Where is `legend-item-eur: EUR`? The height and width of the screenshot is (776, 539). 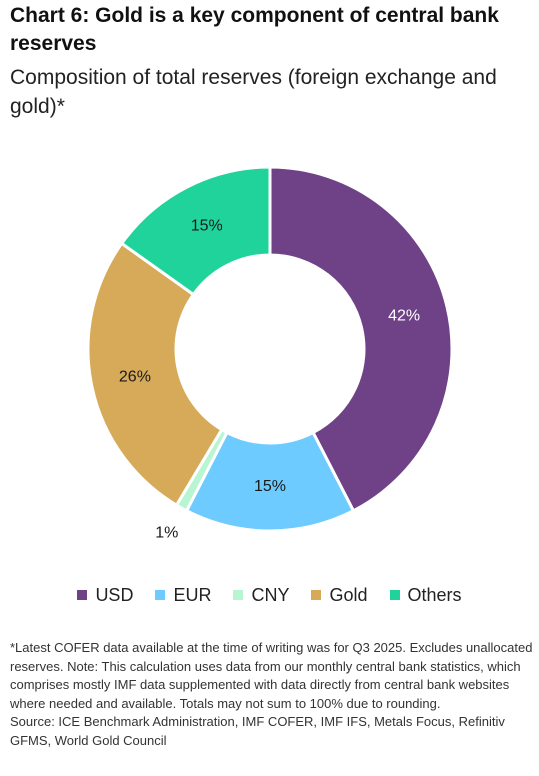
legend-item-eur: EUR is located at coordinates (183, 595).